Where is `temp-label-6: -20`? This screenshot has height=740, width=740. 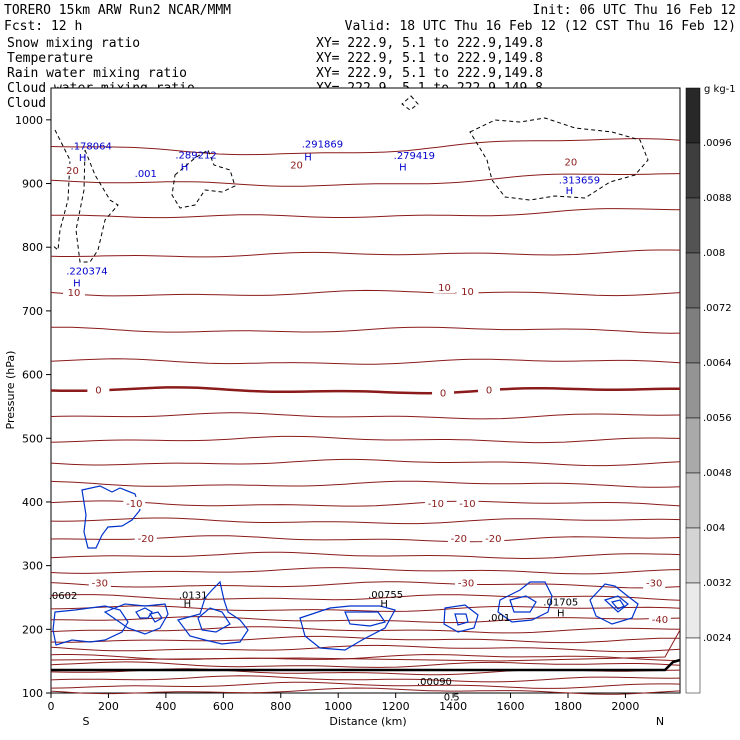 temp-label-6: -20 is located at coordinates (493, 539).